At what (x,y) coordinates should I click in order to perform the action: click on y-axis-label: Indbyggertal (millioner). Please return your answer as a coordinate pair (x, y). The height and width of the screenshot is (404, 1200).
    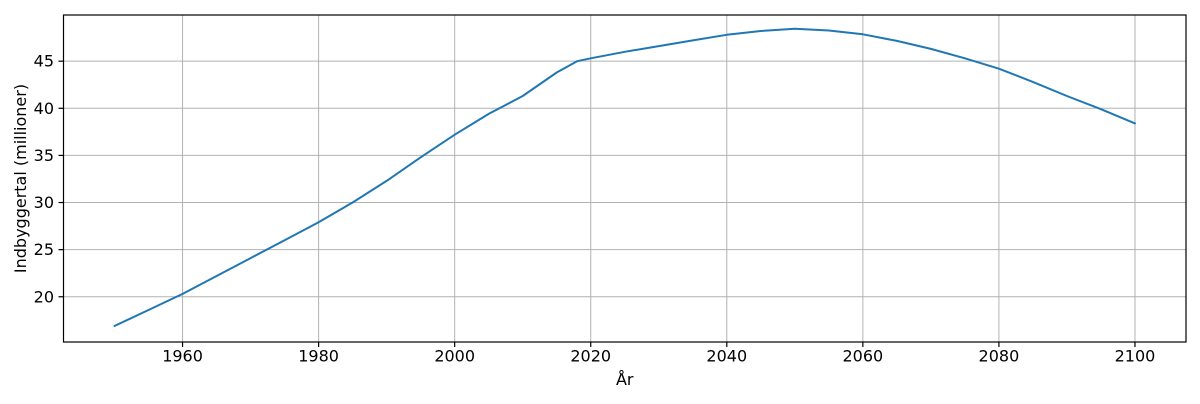
    Looking at the image, I should click on (20, 178).